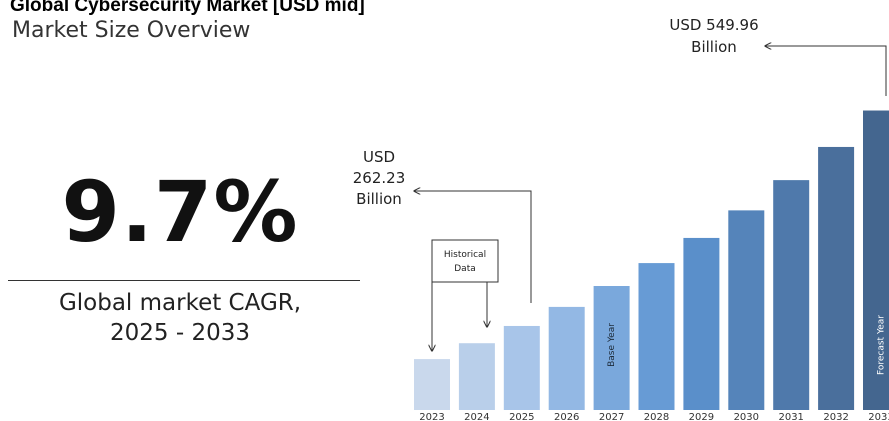 This screenshot has height=421, width=889. Describe the element at coordinates (701, 416) in the screenshot. I see `x-tick-label: 2029` at that location.